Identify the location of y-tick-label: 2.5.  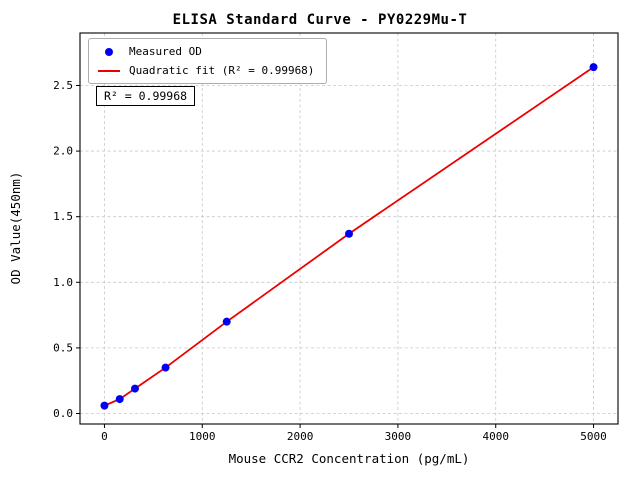
(63, 85).